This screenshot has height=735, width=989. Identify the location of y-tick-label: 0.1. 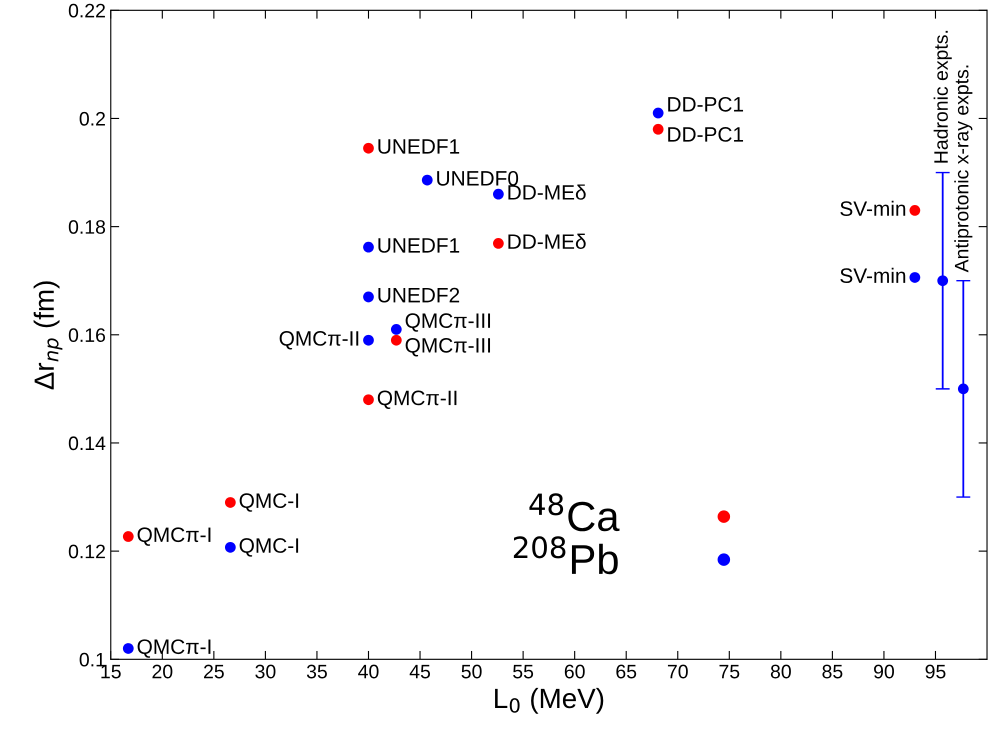
(92, 659).